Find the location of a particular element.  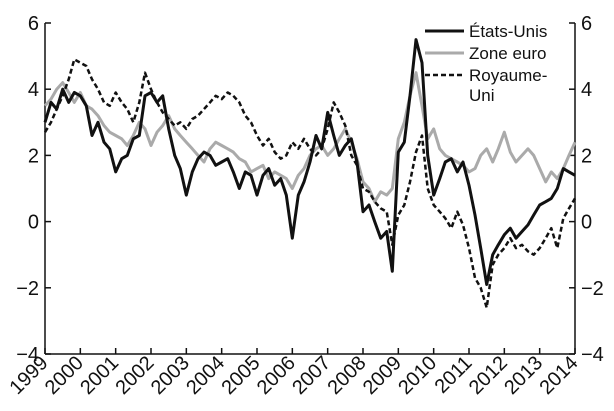

x-tick-label: 2010 is located at coordinates (417, 375).